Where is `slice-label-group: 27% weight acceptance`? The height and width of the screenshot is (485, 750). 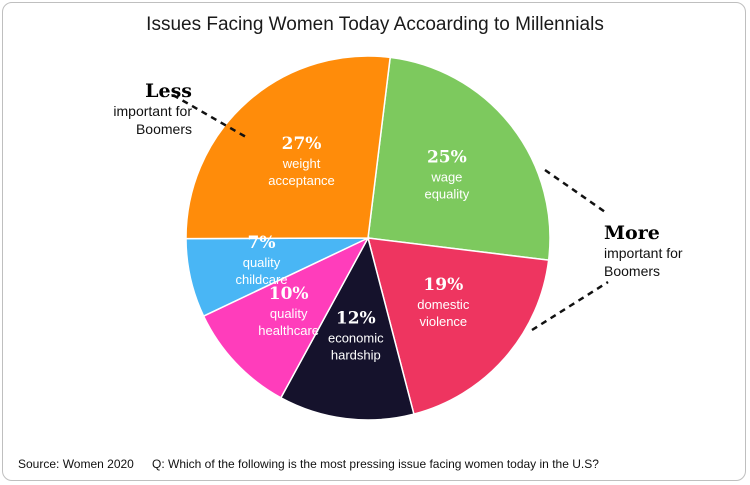 slice-label-group: 27% weight acceptance is located at coordinates (301, 161).